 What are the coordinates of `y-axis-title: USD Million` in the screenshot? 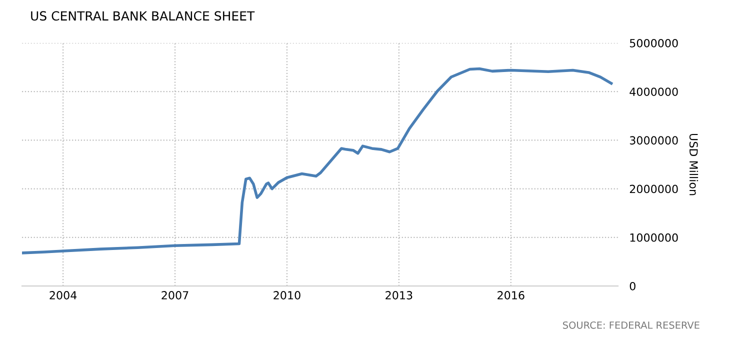 It's located at (693, 165).